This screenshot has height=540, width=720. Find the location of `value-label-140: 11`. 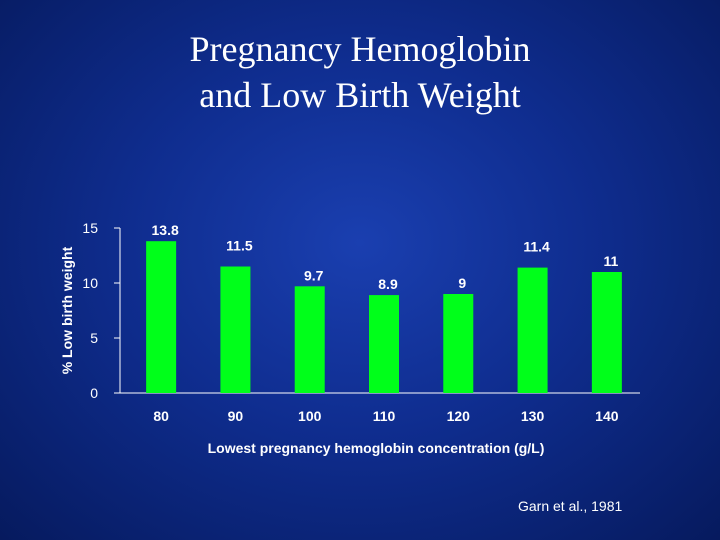

value-label-140: 11 is located at coordinates (610, 261).